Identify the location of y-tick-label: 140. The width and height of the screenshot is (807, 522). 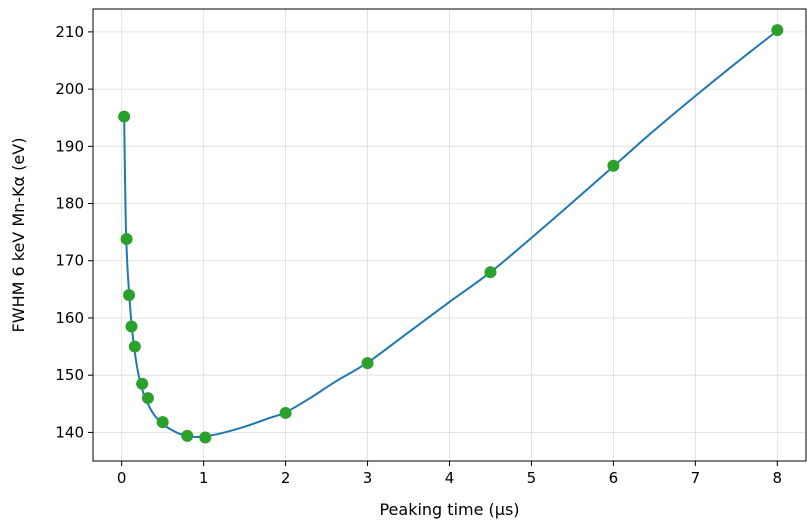
(69, 432).